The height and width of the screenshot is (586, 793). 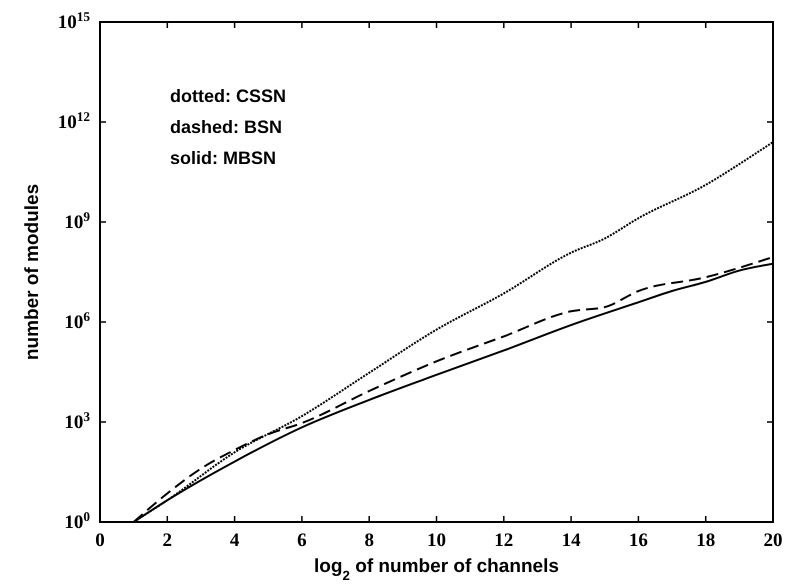 What do you see at coordinates (235, 540) in the screenshot?
I see `x-tick-label: 4` at bounding box center [235, 540].